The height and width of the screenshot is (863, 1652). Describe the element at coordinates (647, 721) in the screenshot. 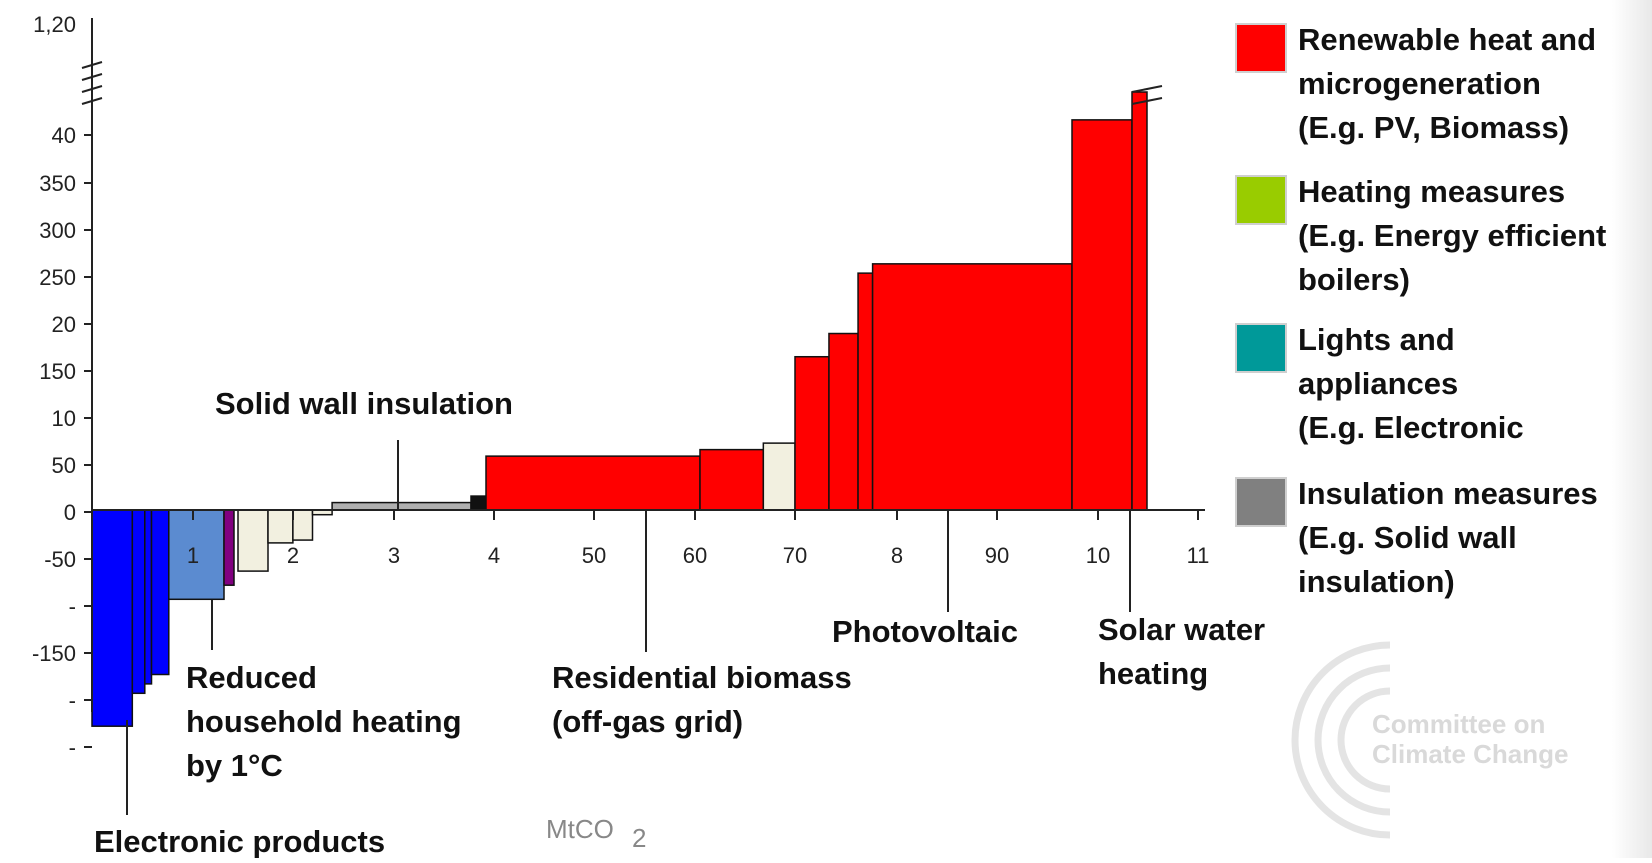

I see `annotation-biomass-line2: (off-gas grid)` at that location.